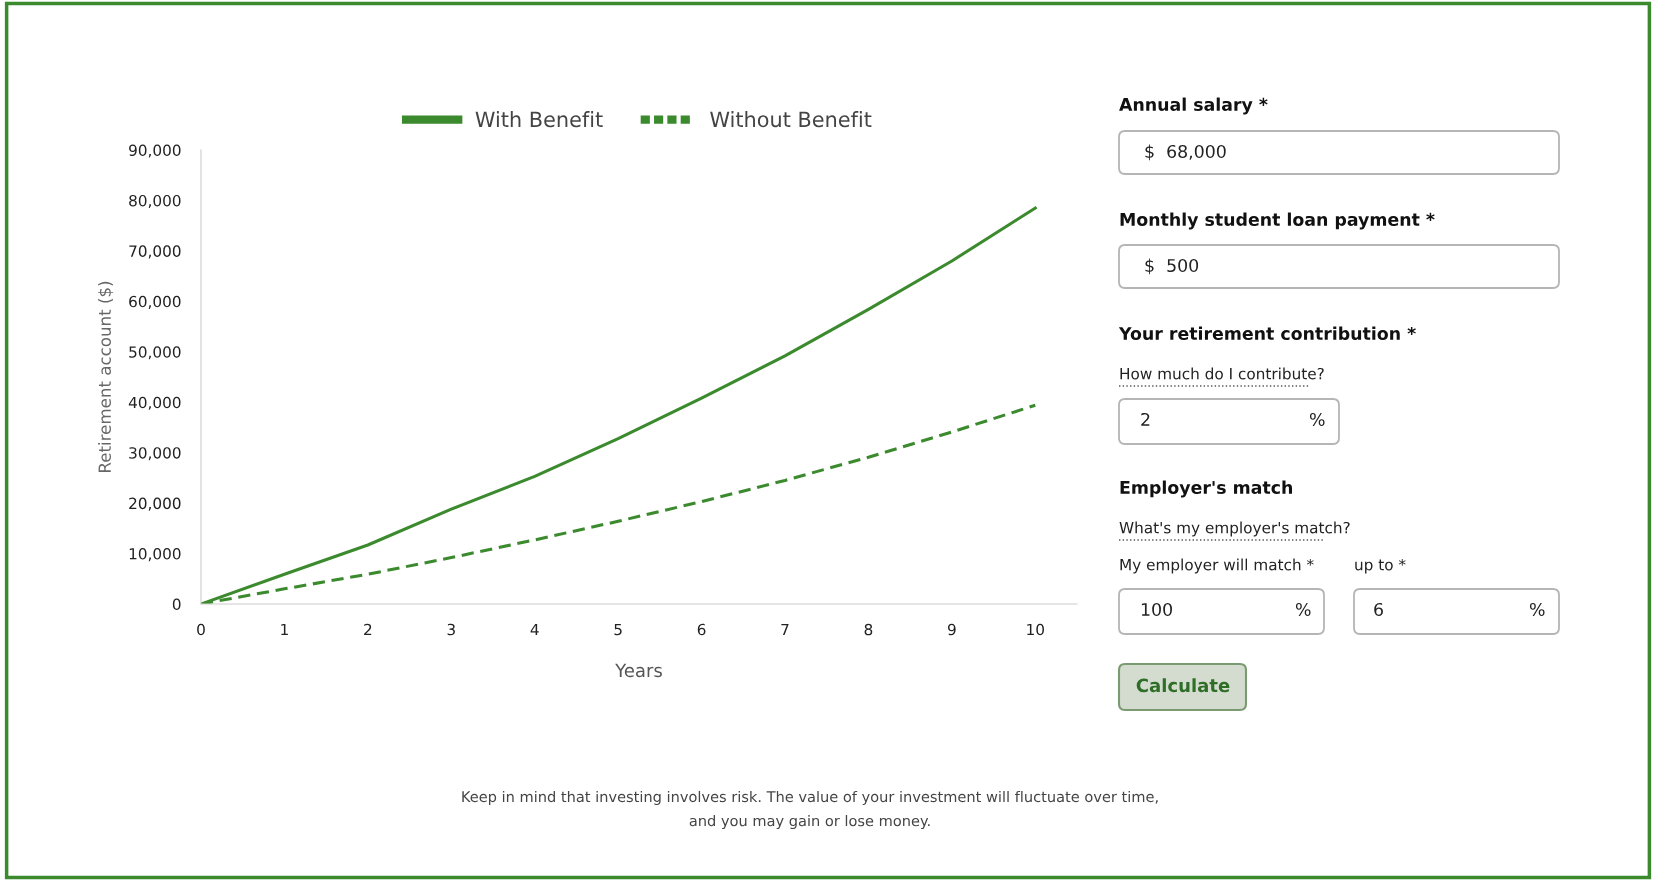 Image resolution: width=1656 pixels, height=881 pixels. I want to click on x-tick-label: 8, so click(868, 629).